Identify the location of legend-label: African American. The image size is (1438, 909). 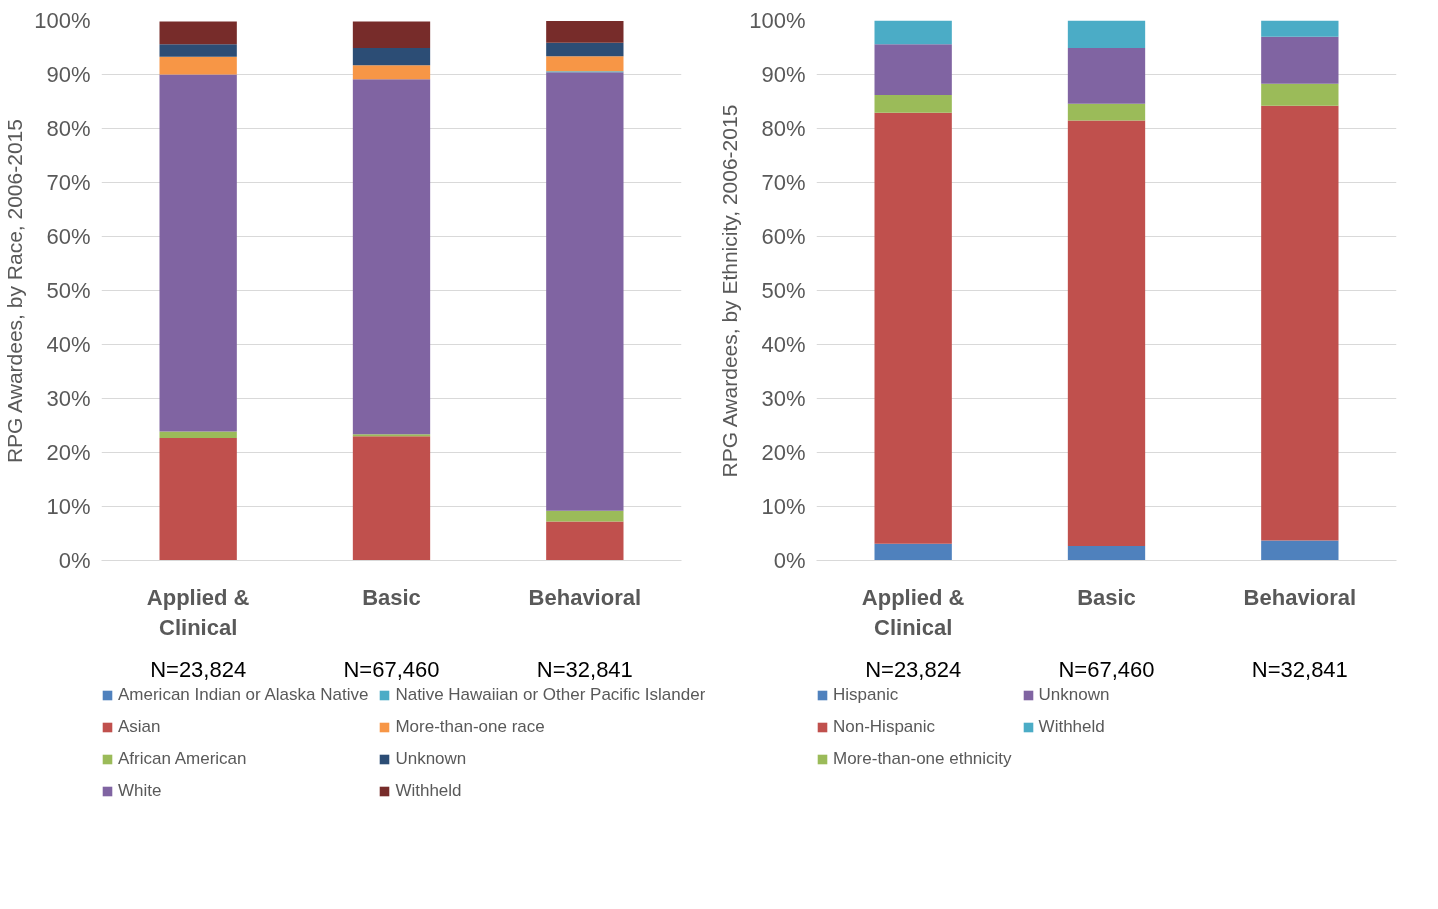
(182, 759).